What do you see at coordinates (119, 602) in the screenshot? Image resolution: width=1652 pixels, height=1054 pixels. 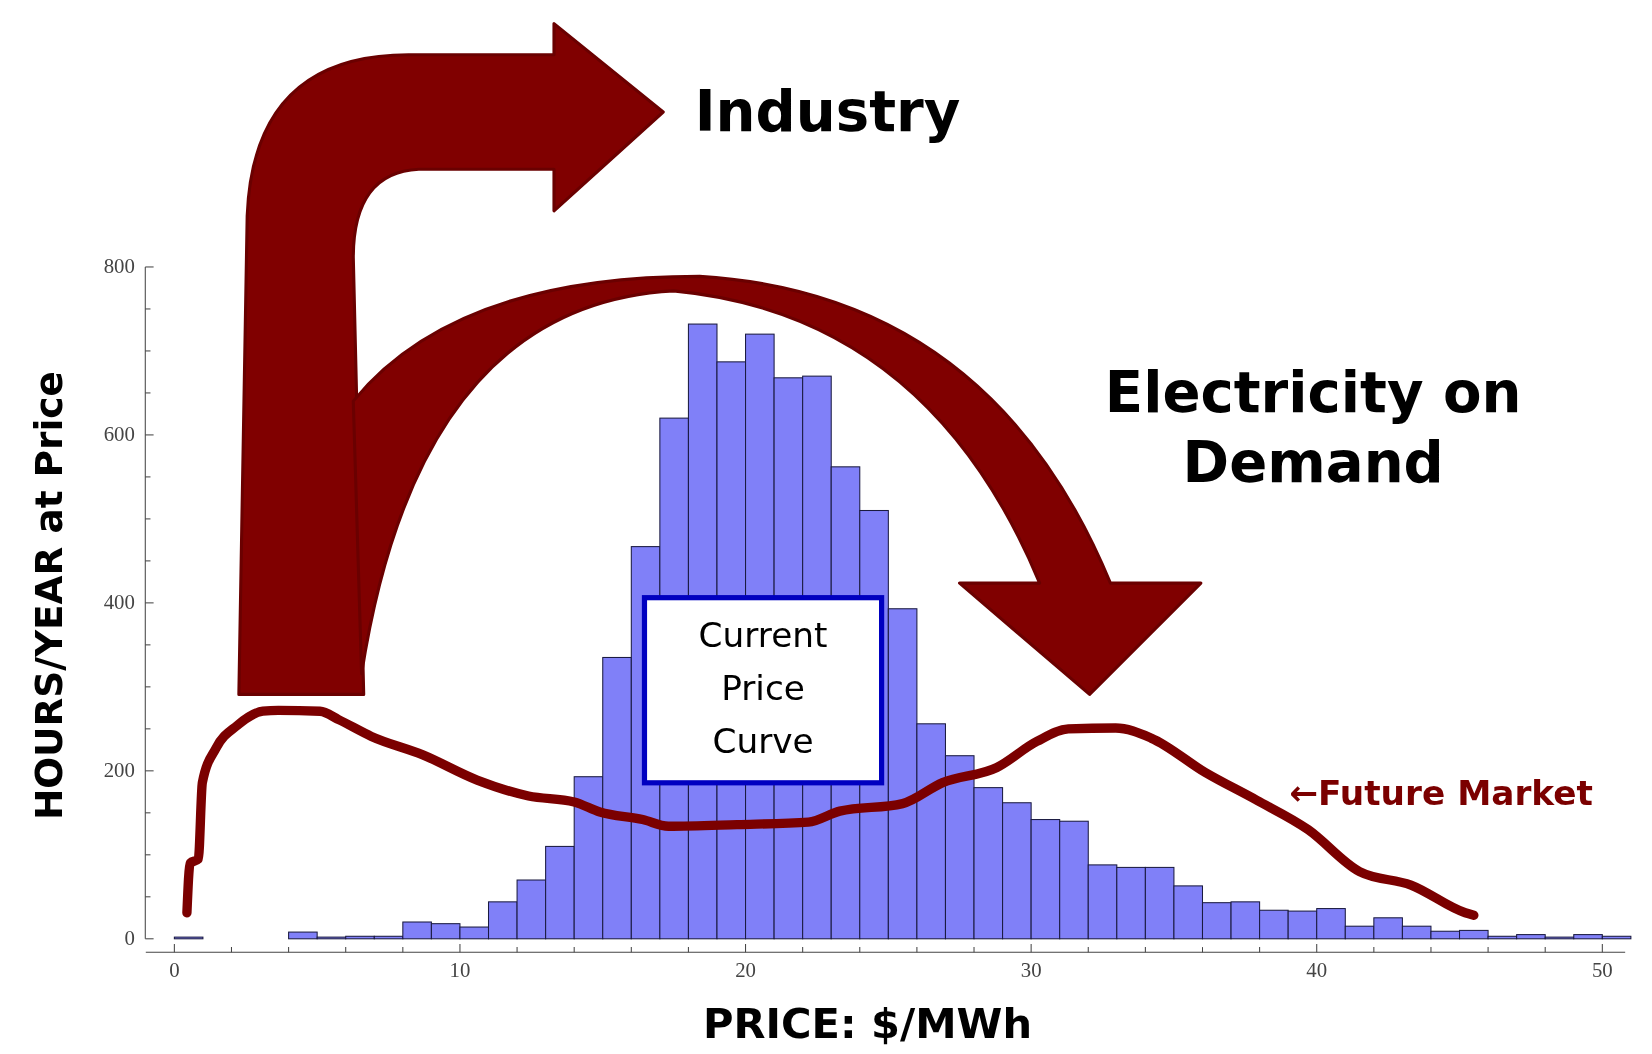 I see `y-tick-label: 400` at bounding box center [119, 602].